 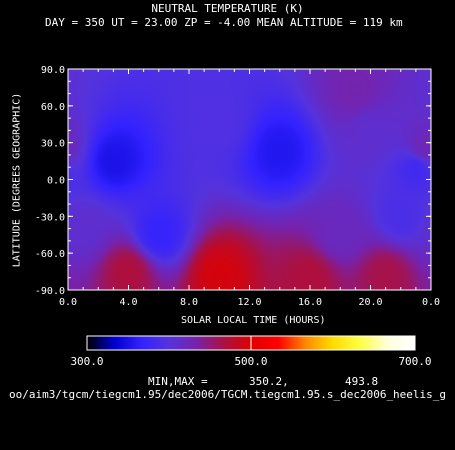 I want to click on x-tick-label: 16.0, so click(x=310, y=302).